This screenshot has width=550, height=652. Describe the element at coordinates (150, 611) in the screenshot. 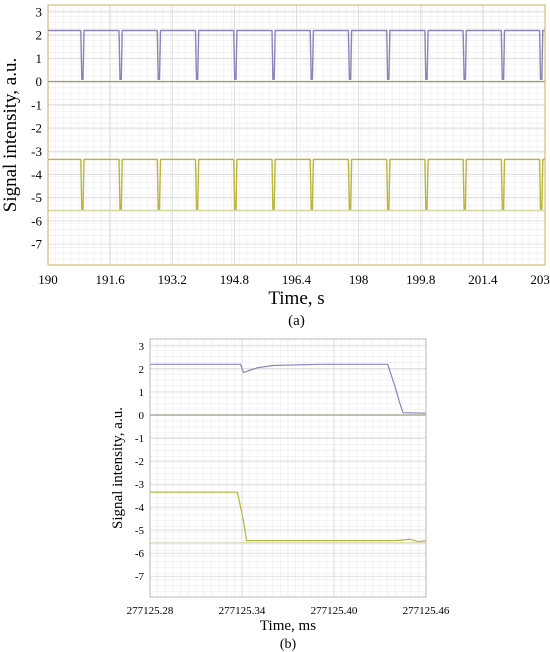

I see `x-tick-label: 277125.28` at that location.